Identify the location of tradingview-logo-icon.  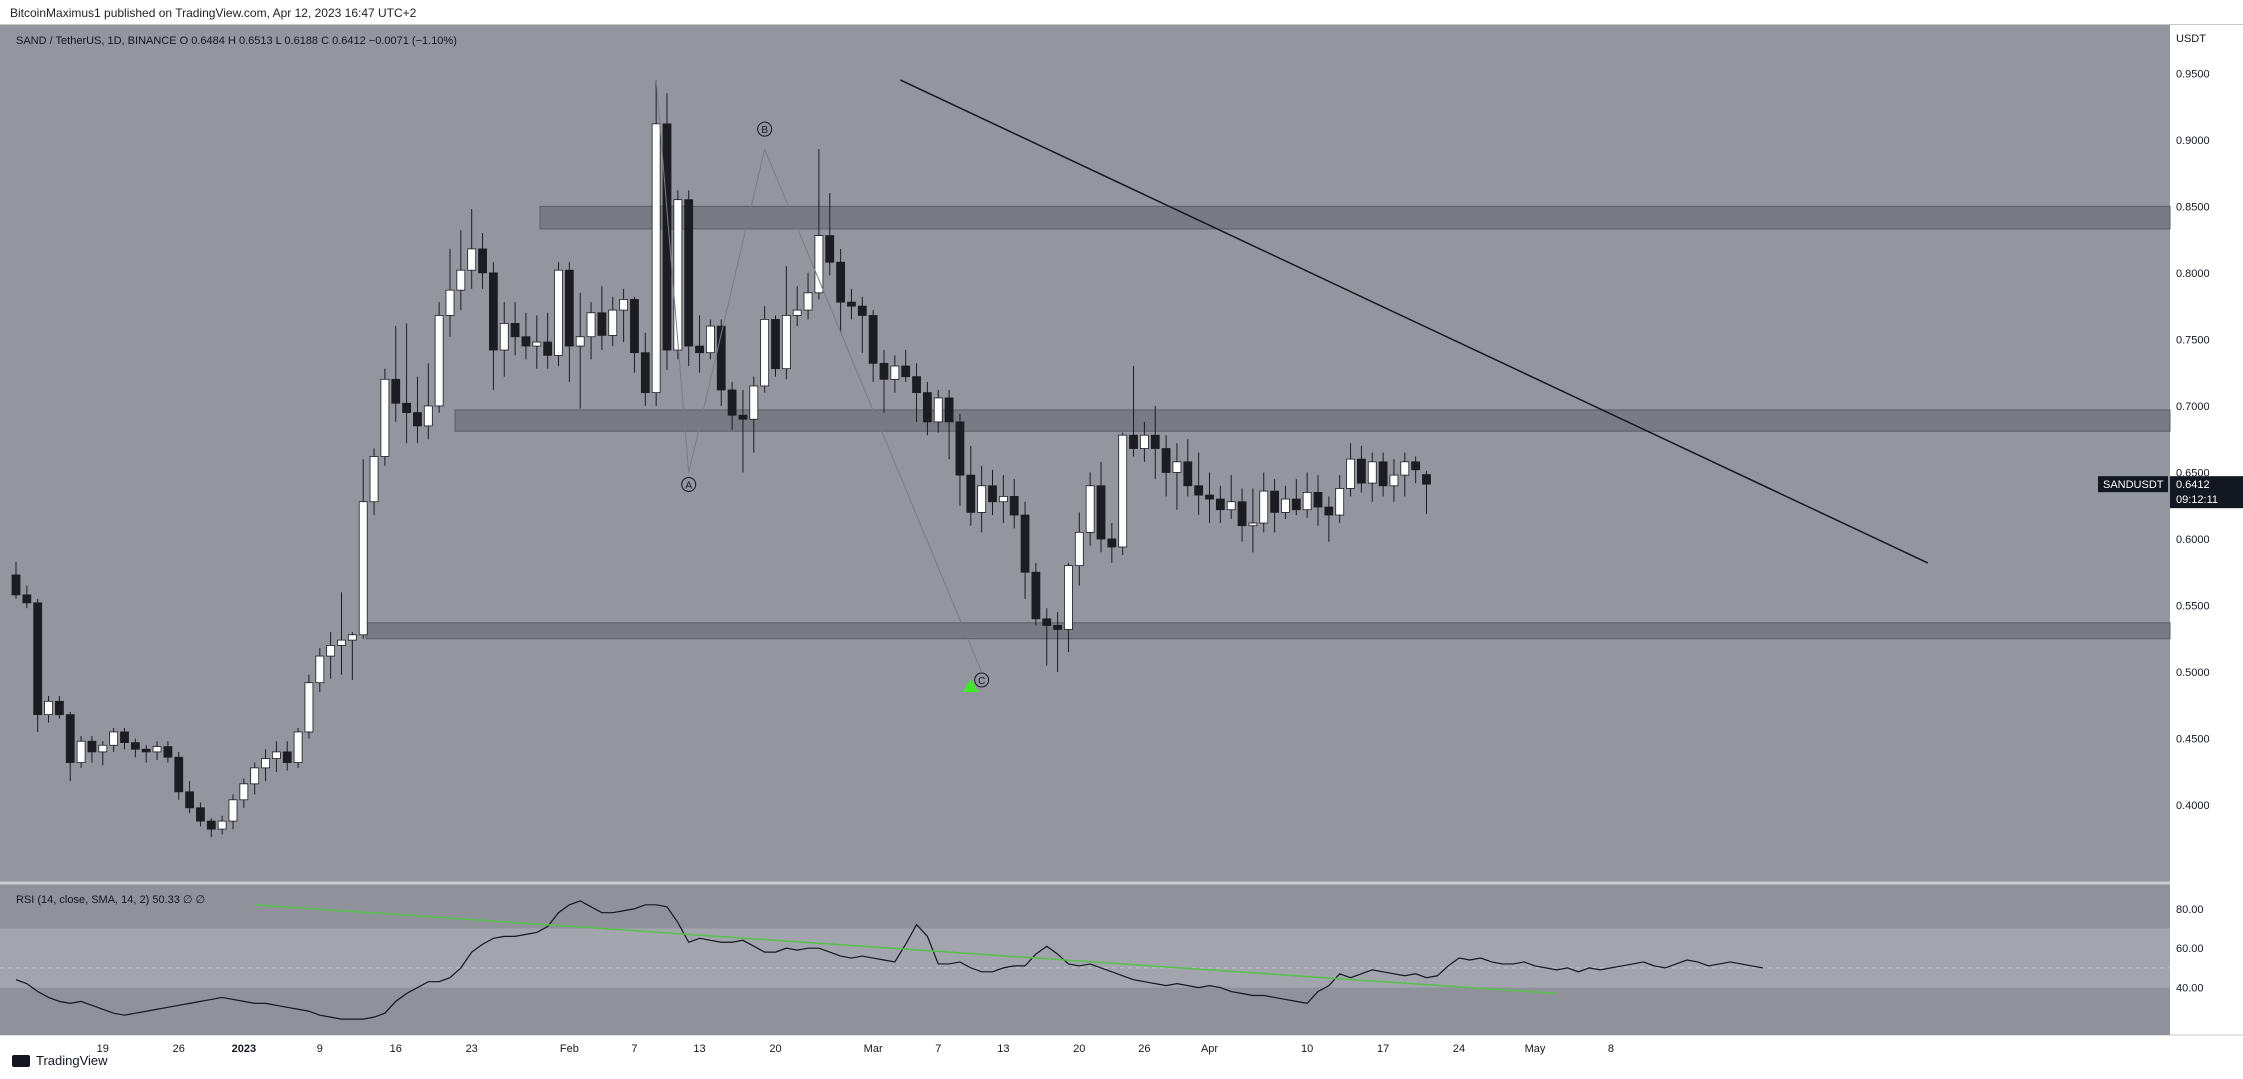
(21, 1060).